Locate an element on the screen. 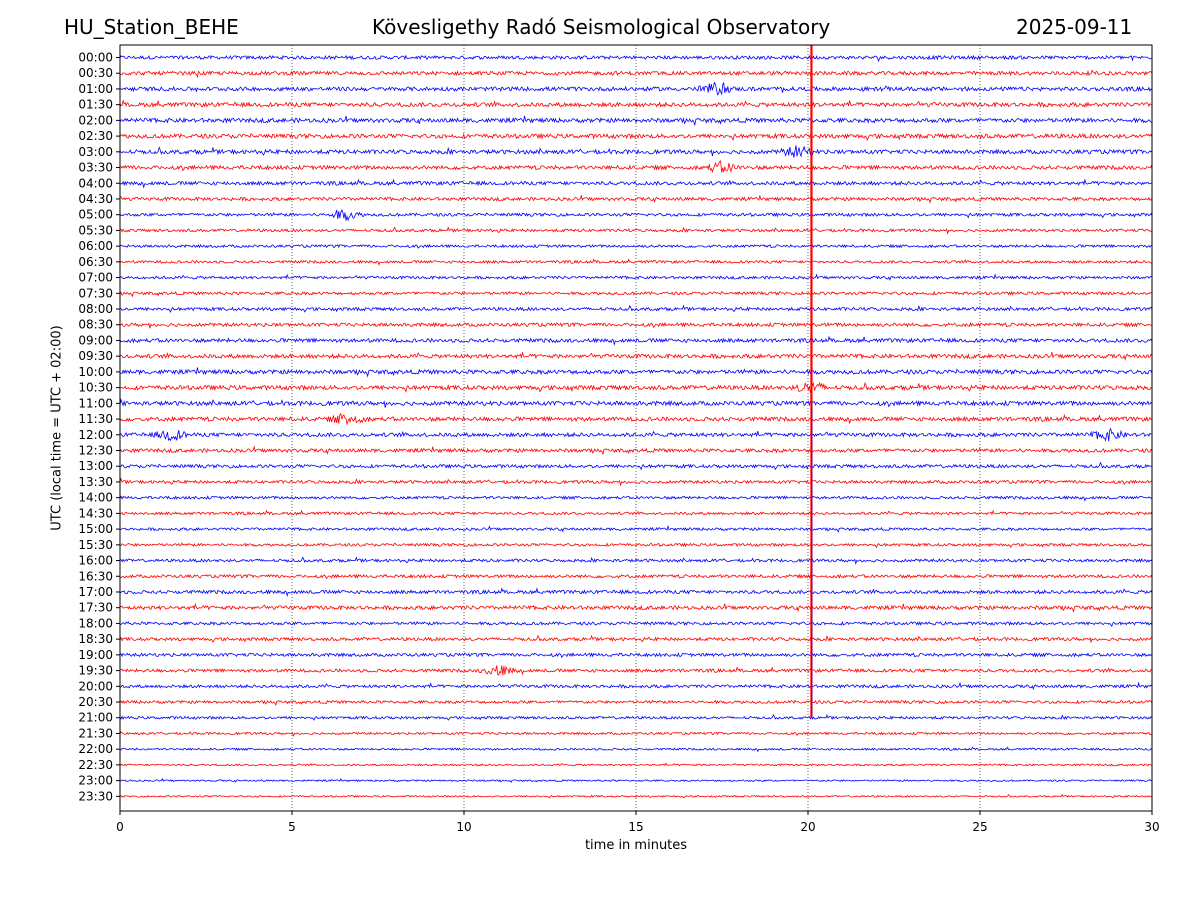 The width and height of the screenshot is (1200, 900). y-tick-label-0130: 01:30 is located at coordinates (95, 105).